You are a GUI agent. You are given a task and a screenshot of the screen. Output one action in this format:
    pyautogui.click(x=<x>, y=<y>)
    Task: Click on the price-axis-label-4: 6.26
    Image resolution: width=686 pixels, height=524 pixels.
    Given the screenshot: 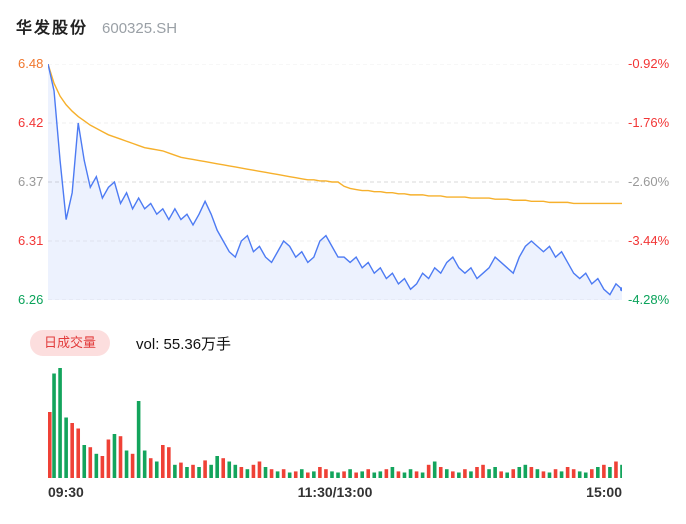 What is the action you would take?
    pyautogui.click(x=31, y=299)
    